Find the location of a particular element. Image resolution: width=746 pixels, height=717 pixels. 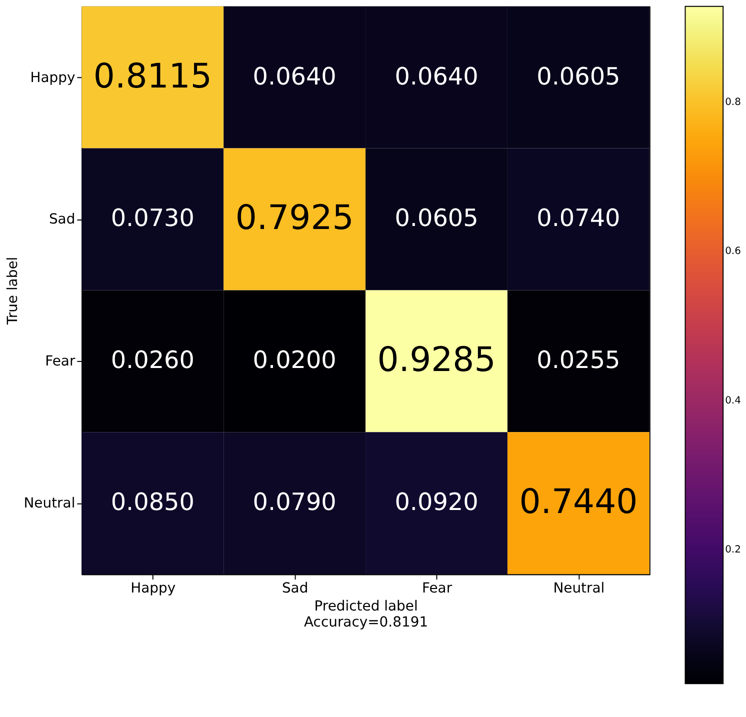

data-label: 0.0255 is located at coordinates (578, 360).